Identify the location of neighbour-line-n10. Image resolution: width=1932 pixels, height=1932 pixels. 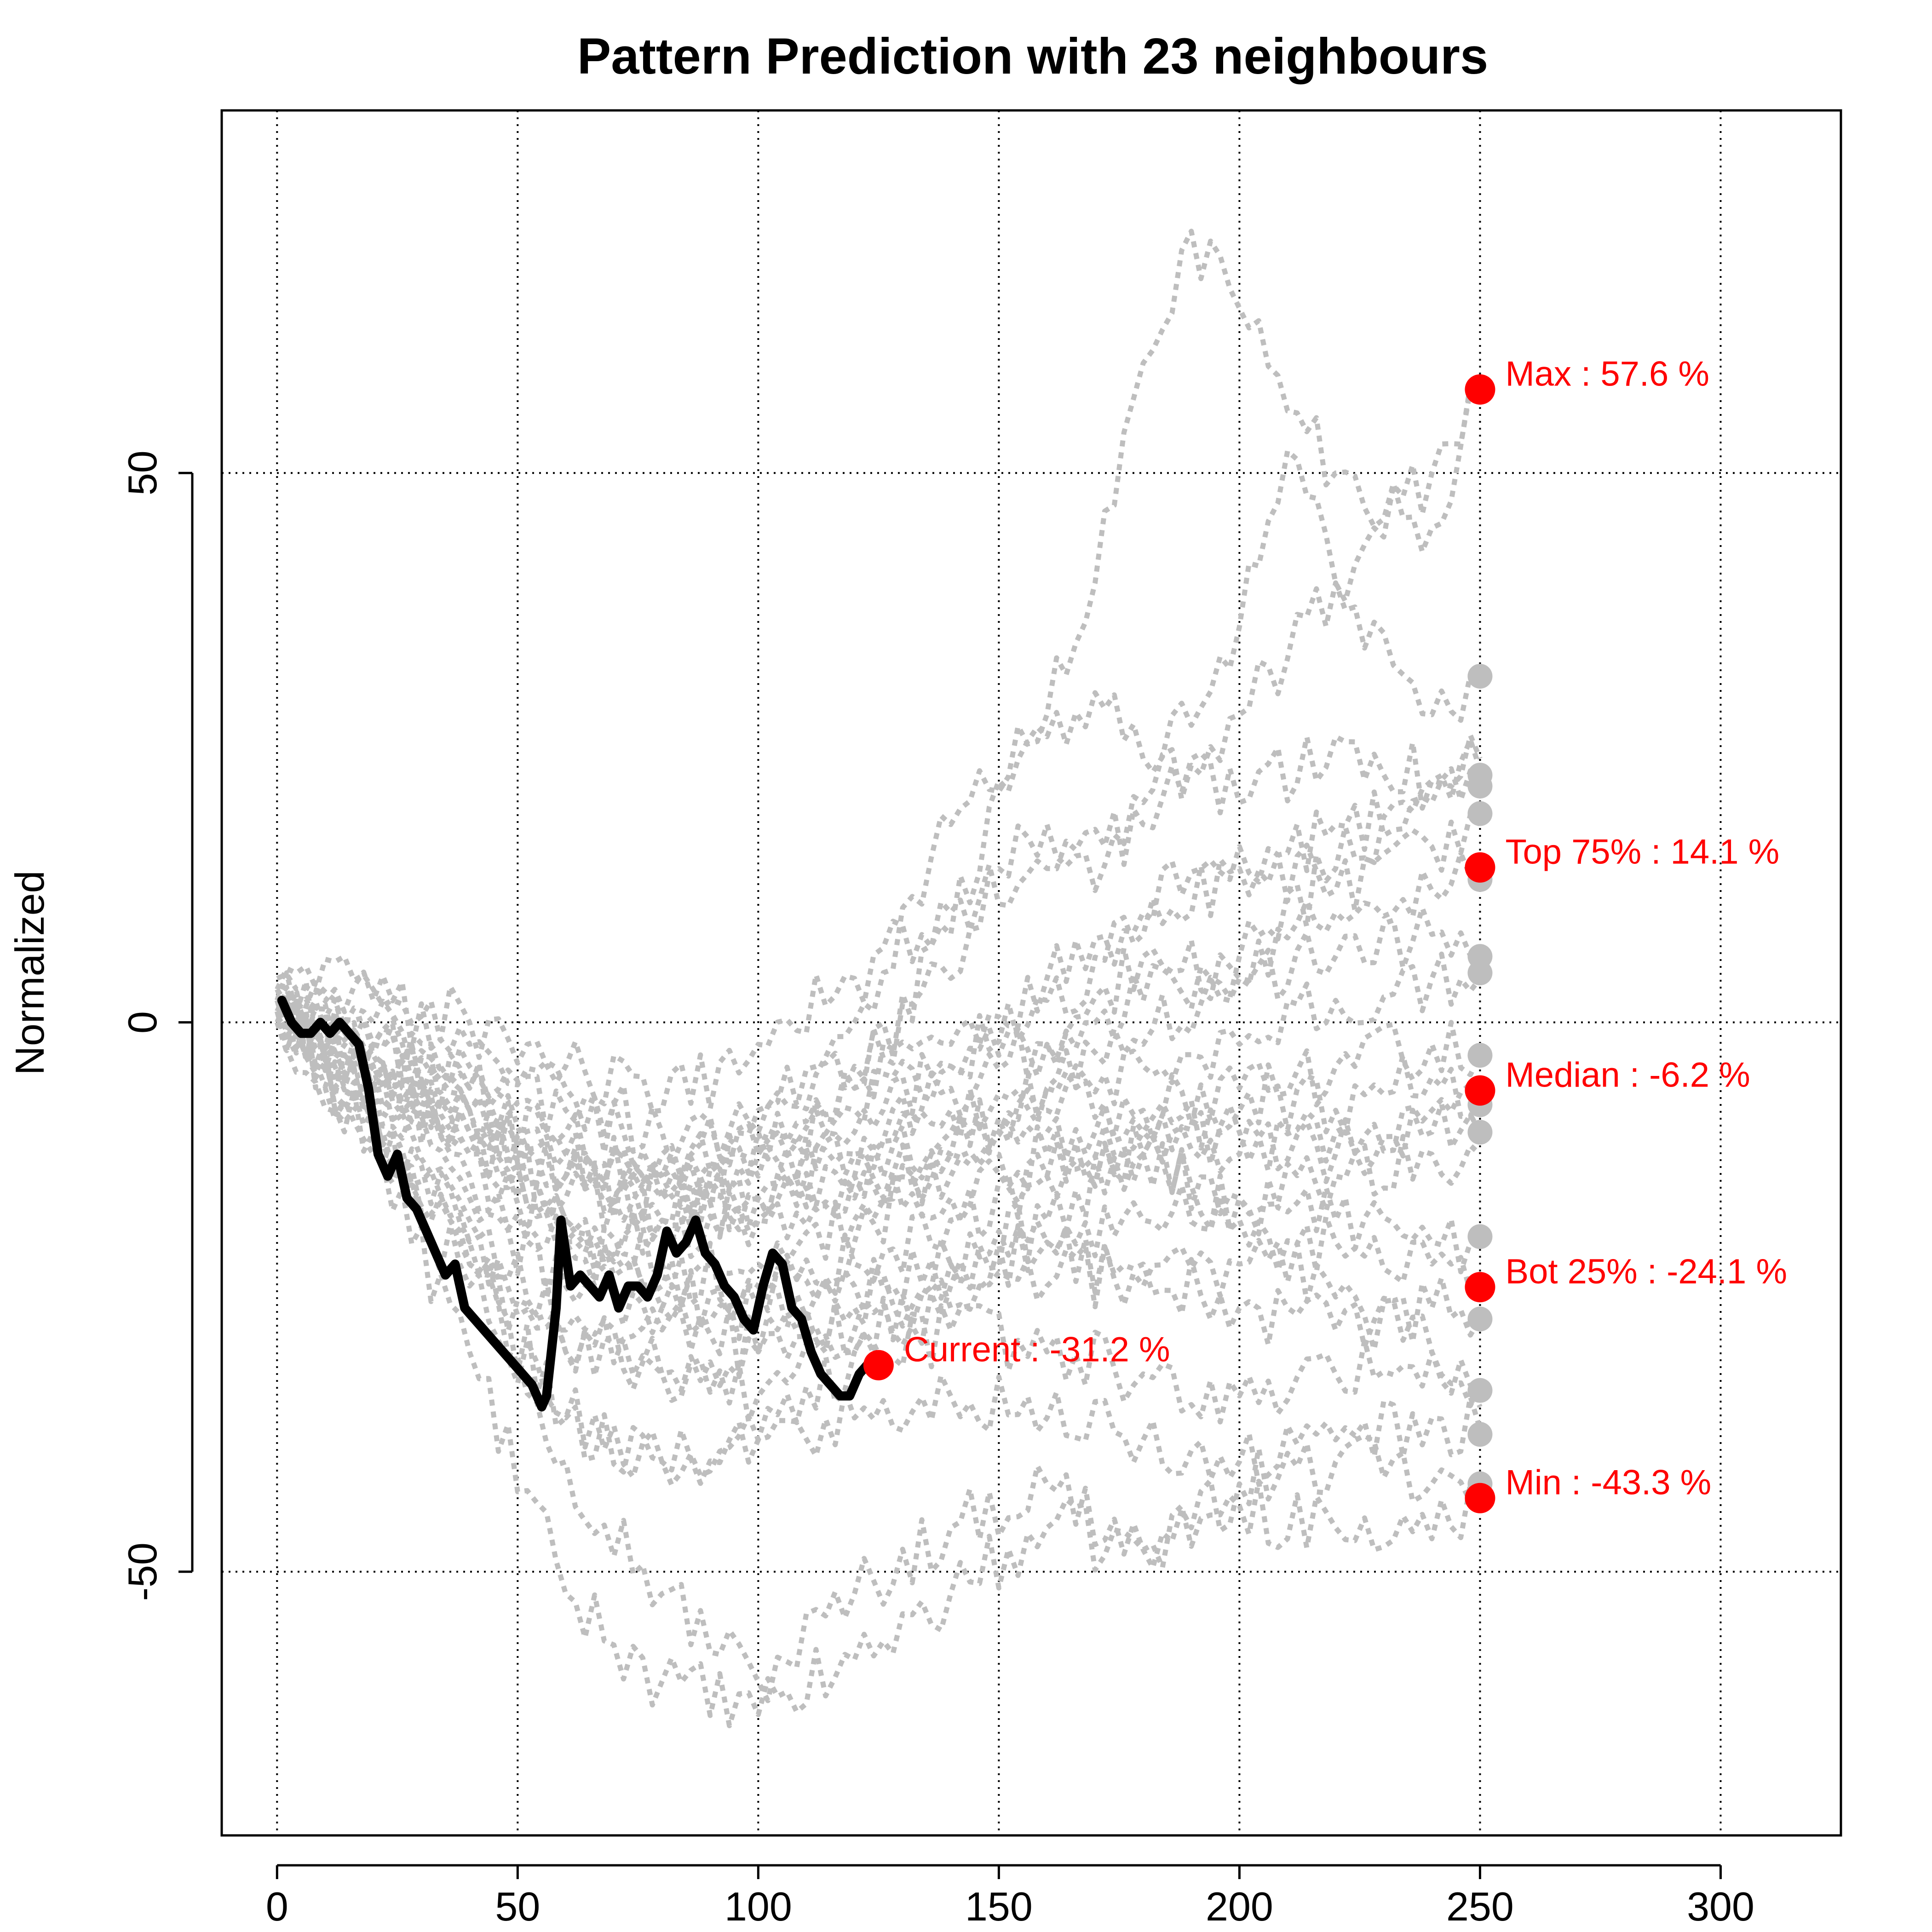
(878, 997).